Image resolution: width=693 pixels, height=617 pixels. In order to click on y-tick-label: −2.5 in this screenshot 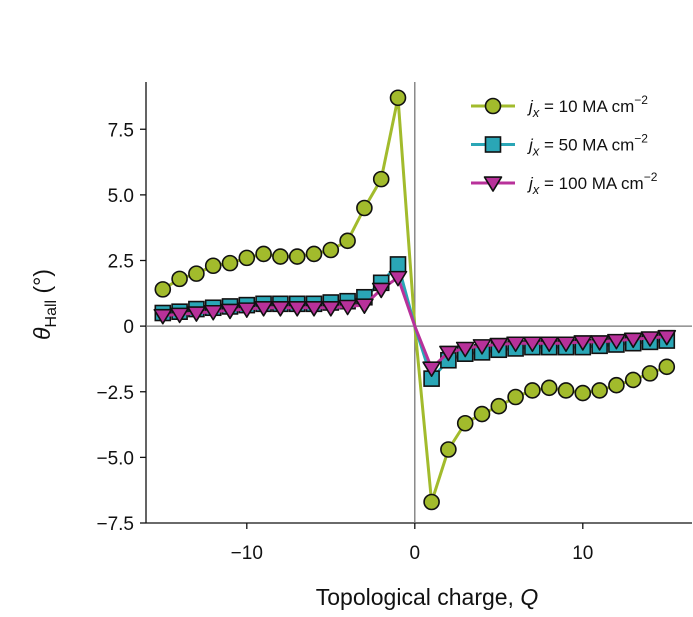, I will do `click(115, 393)`.